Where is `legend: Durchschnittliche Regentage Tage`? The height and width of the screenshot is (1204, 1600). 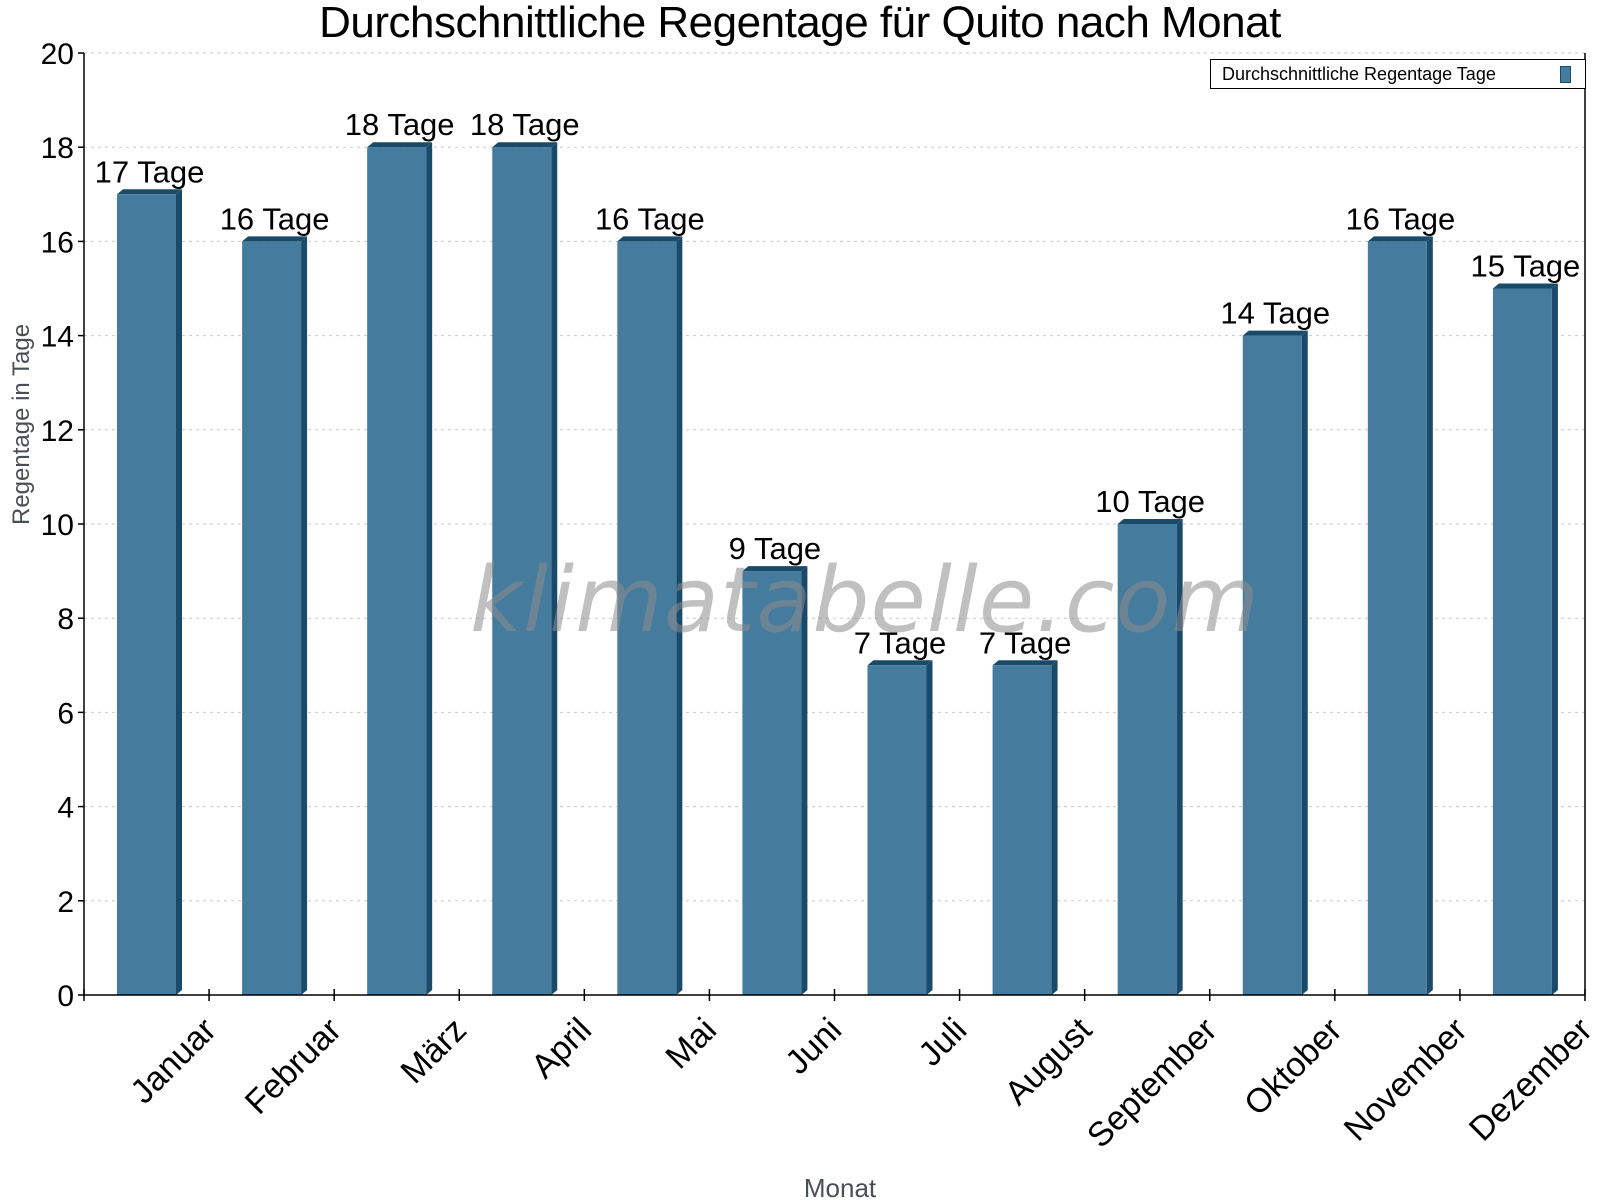
legend: Durchschnittliche Regentage Tage is located at coordinates (1398, 74).